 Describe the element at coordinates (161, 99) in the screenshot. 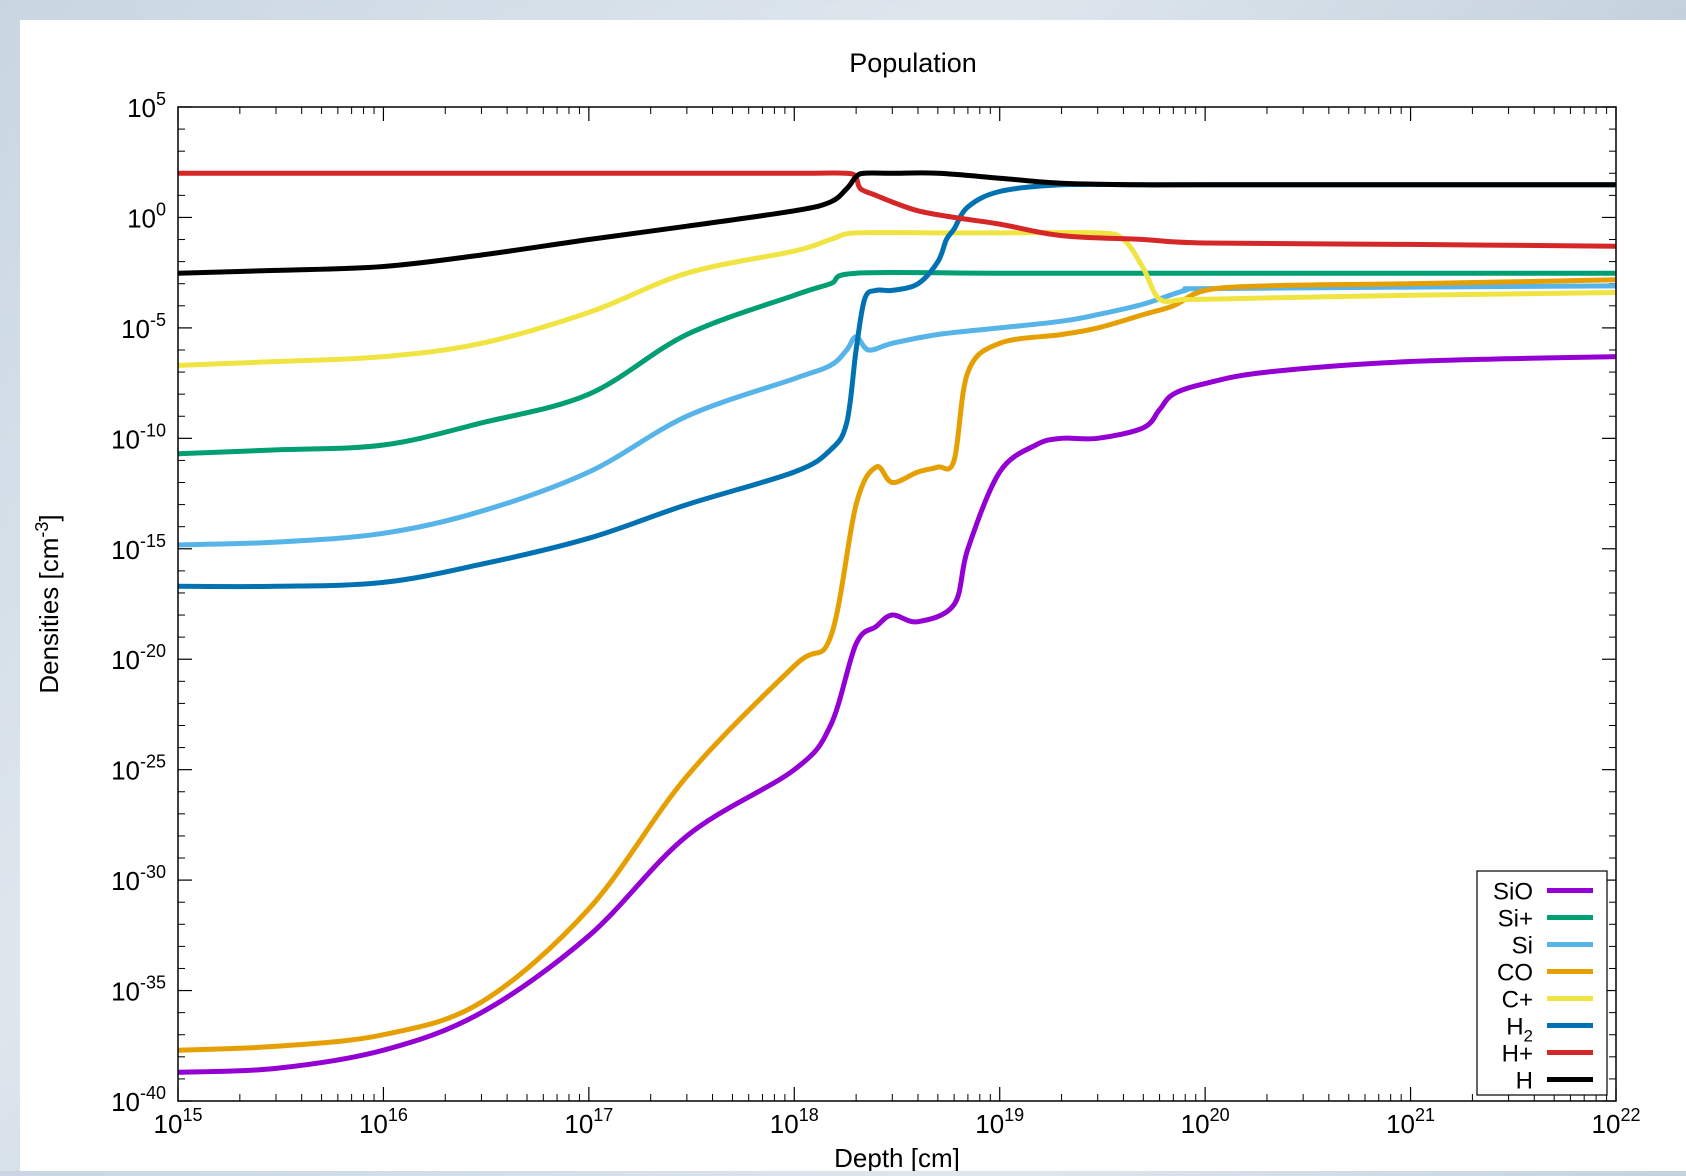

I see `y-tick-exp: 5` at that location.